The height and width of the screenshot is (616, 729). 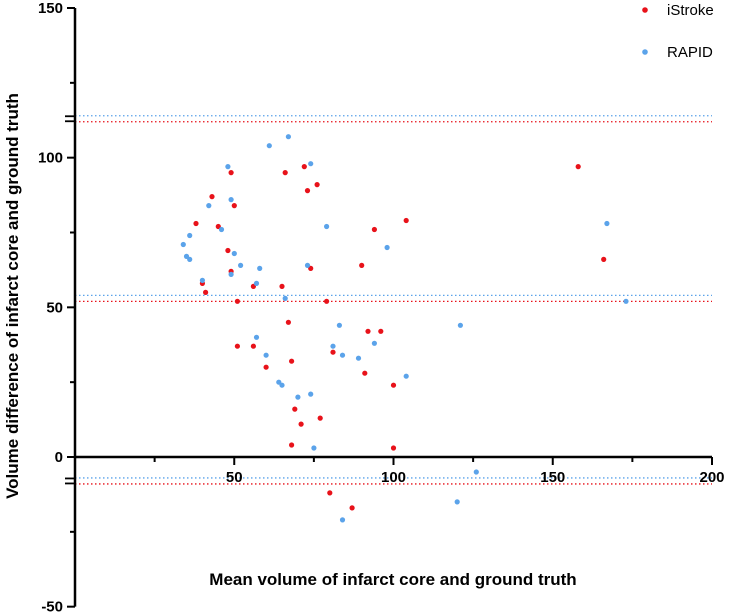 What do you see at coordinates (52, 607) in the screenshot?
I see `y-tick-label: -50` at bounding box center [52, 607].